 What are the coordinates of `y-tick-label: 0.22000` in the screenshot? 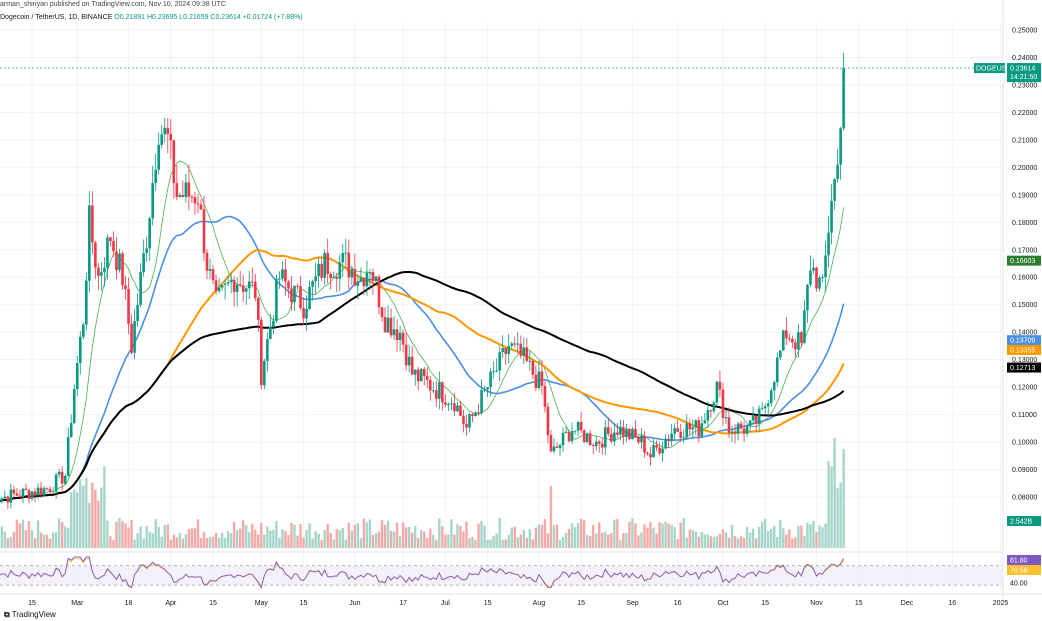 It's located at (1024, 113).